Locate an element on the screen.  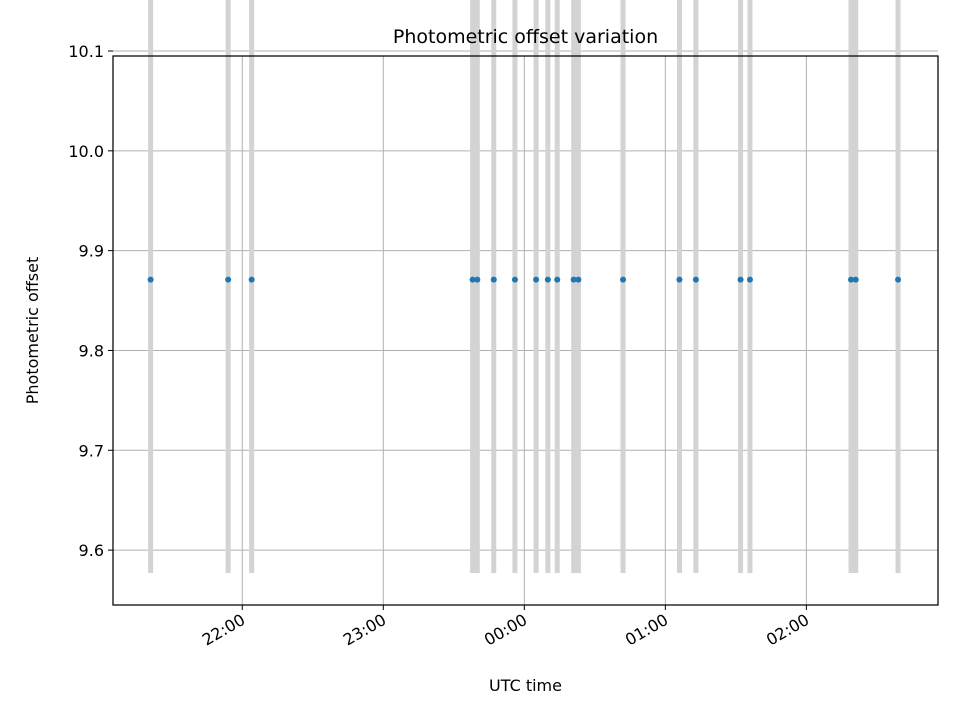
y-tick-label: 9.6 is located at coordinates (91, 550).